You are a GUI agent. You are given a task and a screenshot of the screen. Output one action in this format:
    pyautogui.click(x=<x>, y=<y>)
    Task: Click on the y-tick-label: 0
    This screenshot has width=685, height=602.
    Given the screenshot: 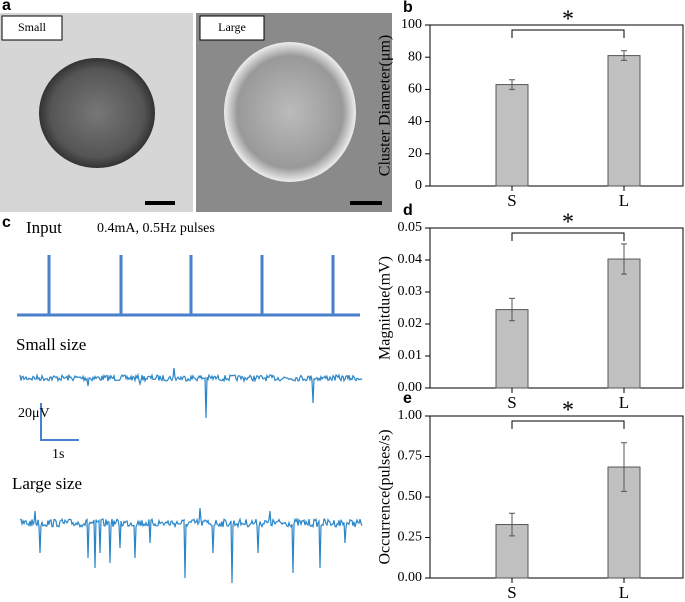 What is the action you would take?
    pyautogui.click(x=418, y=185)
    